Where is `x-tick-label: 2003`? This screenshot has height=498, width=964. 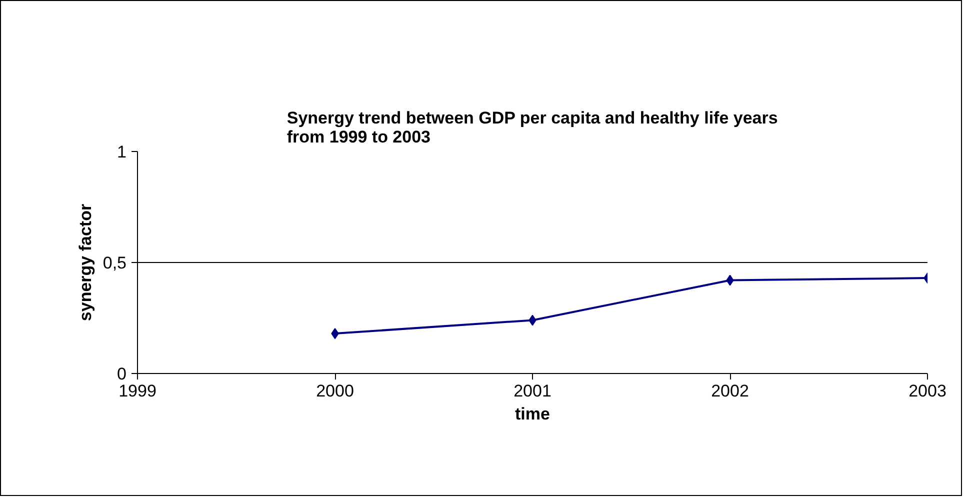 x-tick-label: 2003 is located at coordinates (927, 391).